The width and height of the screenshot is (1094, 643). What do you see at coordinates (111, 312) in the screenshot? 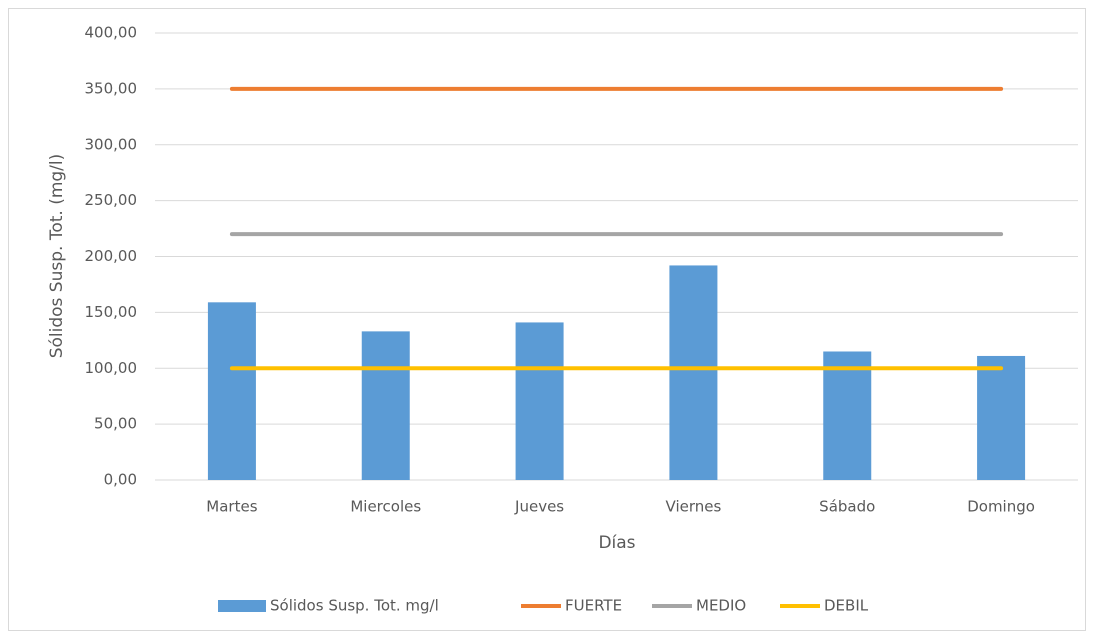
I see `y-tick-label: 150,00` at bounding box center [111, 312].